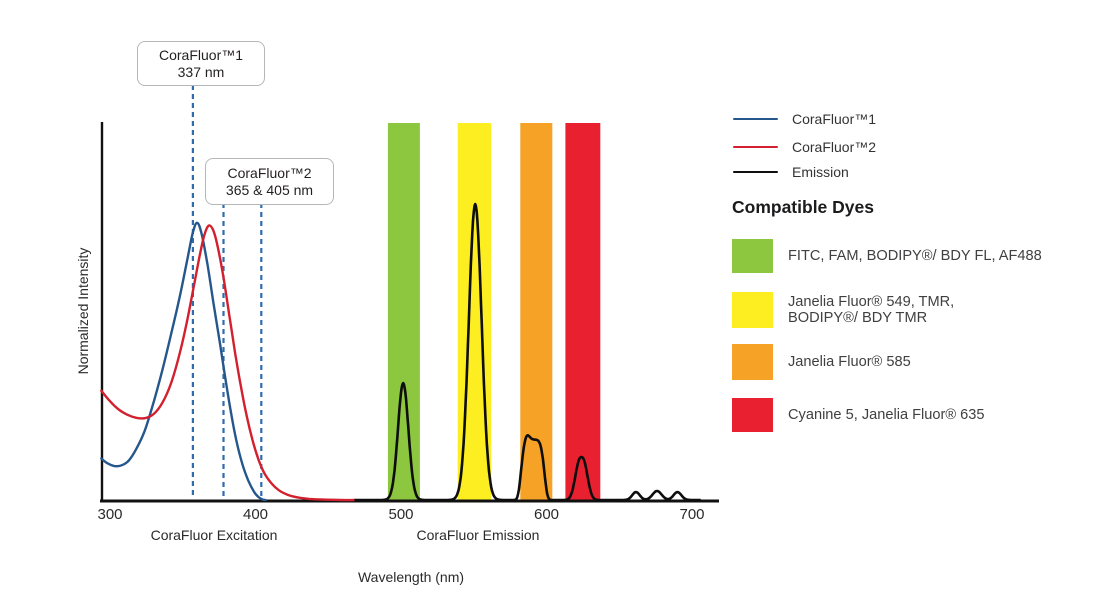  What do you see at coordinates (255, 514) in the screenshot?
I see `x-tick-400: 400` at bounding box center [255, 514].